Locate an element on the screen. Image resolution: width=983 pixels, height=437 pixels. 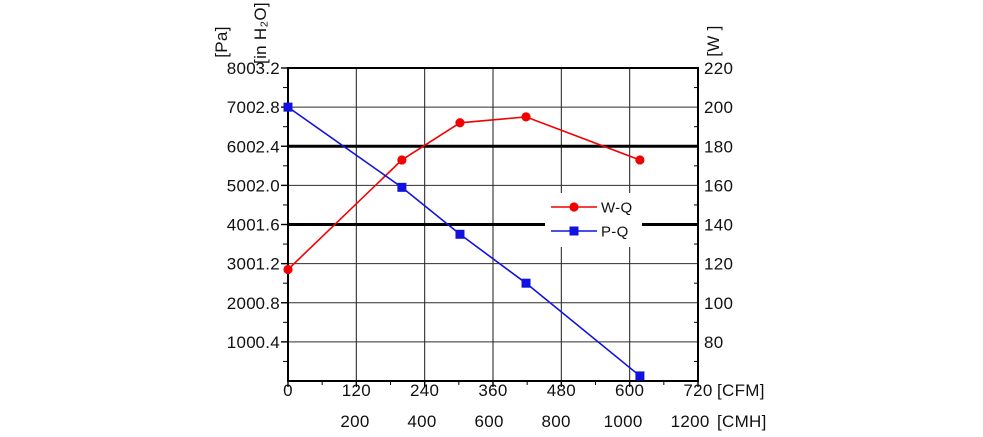
series-W-Q is located at coordinates (464, 193).